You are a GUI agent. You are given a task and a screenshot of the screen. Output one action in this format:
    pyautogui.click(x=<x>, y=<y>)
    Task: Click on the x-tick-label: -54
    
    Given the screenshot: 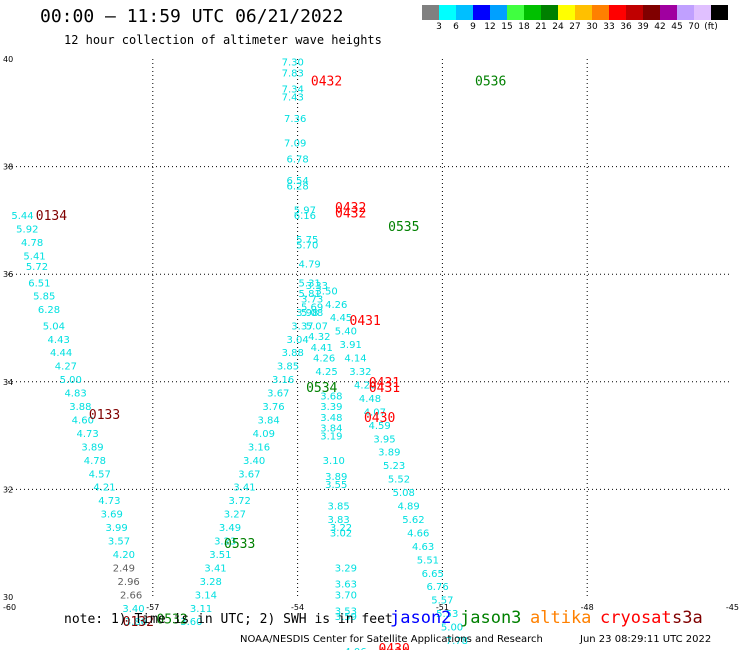 What is the action you would take?
    pyautogui.click(x=297, y=607)
    